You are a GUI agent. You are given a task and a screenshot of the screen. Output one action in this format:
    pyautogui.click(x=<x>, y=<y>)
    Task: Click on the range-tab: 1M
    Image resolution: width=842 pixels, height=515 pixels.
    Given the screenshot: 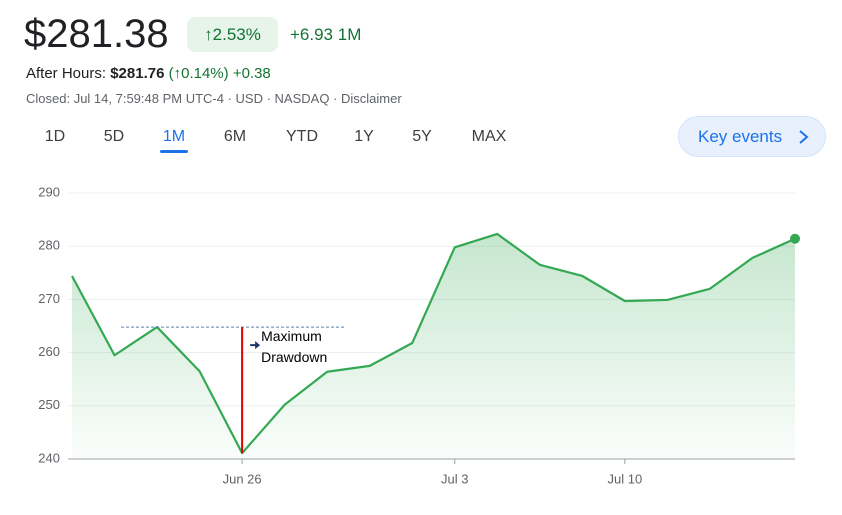 What is the action you would take?
    pyautogui.click(x=174, y=136)
    